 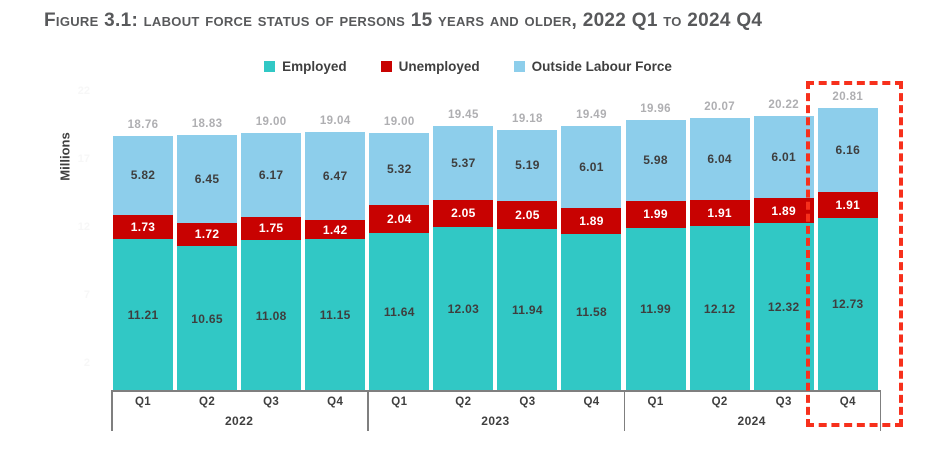 I want to click on bar-total-label: 19.45, so click(x=463, y=115).